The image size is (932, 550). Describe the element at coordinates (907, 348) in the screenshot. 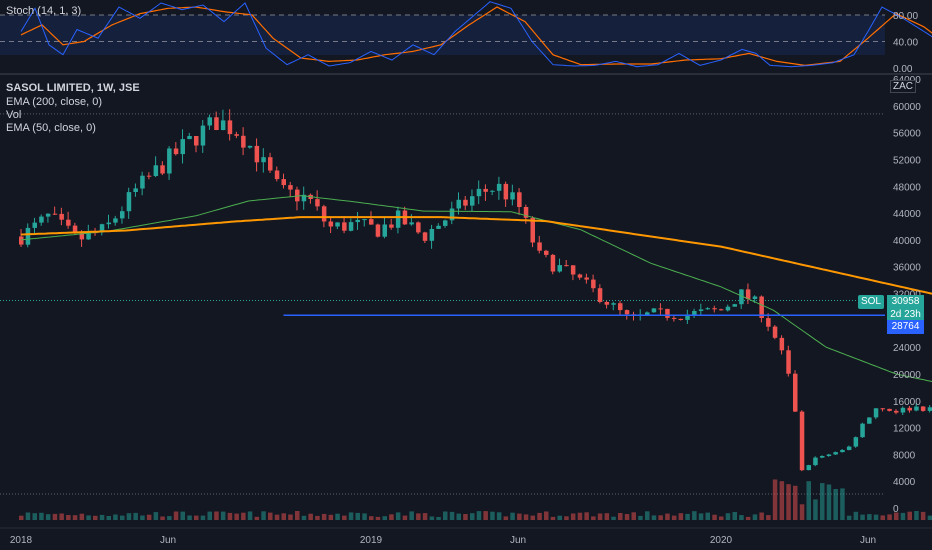

I see `price-tick-label: 24000` at that location.